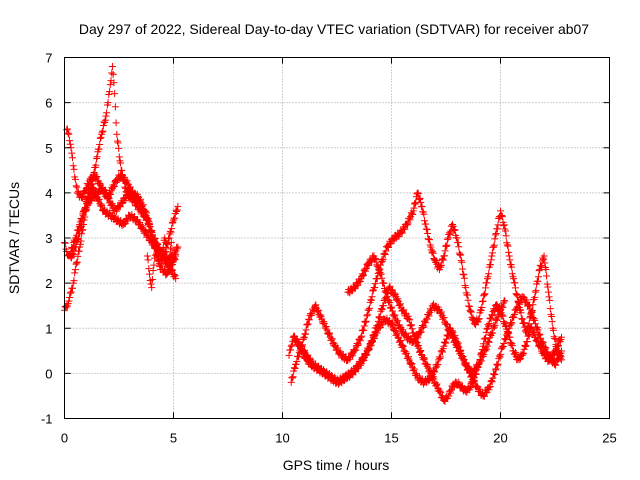  I want to click on y-tick-label: 7, so click(48, 58).